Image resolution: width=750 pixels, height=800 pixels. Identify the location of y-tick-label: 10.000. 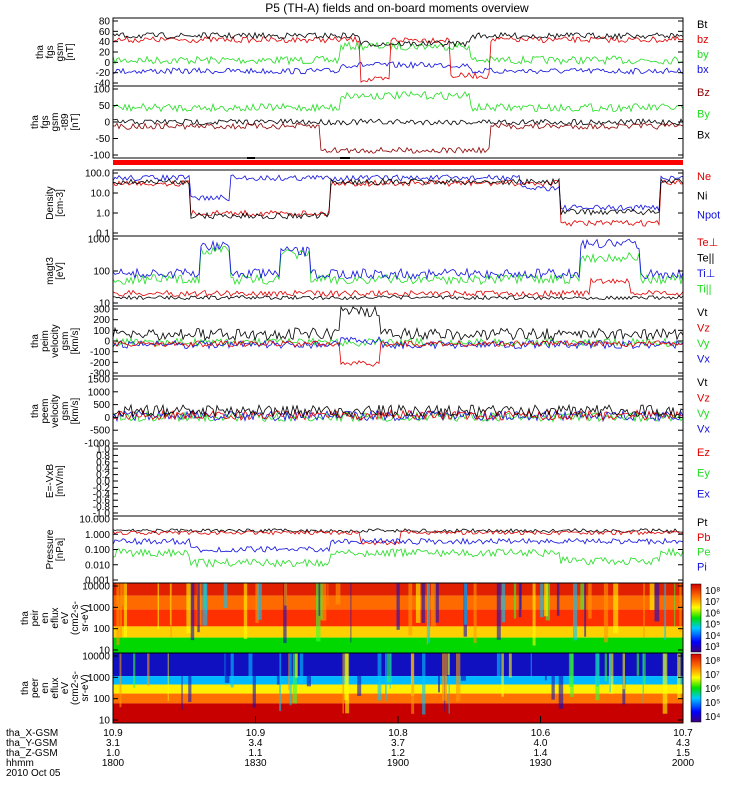
(94, 520).